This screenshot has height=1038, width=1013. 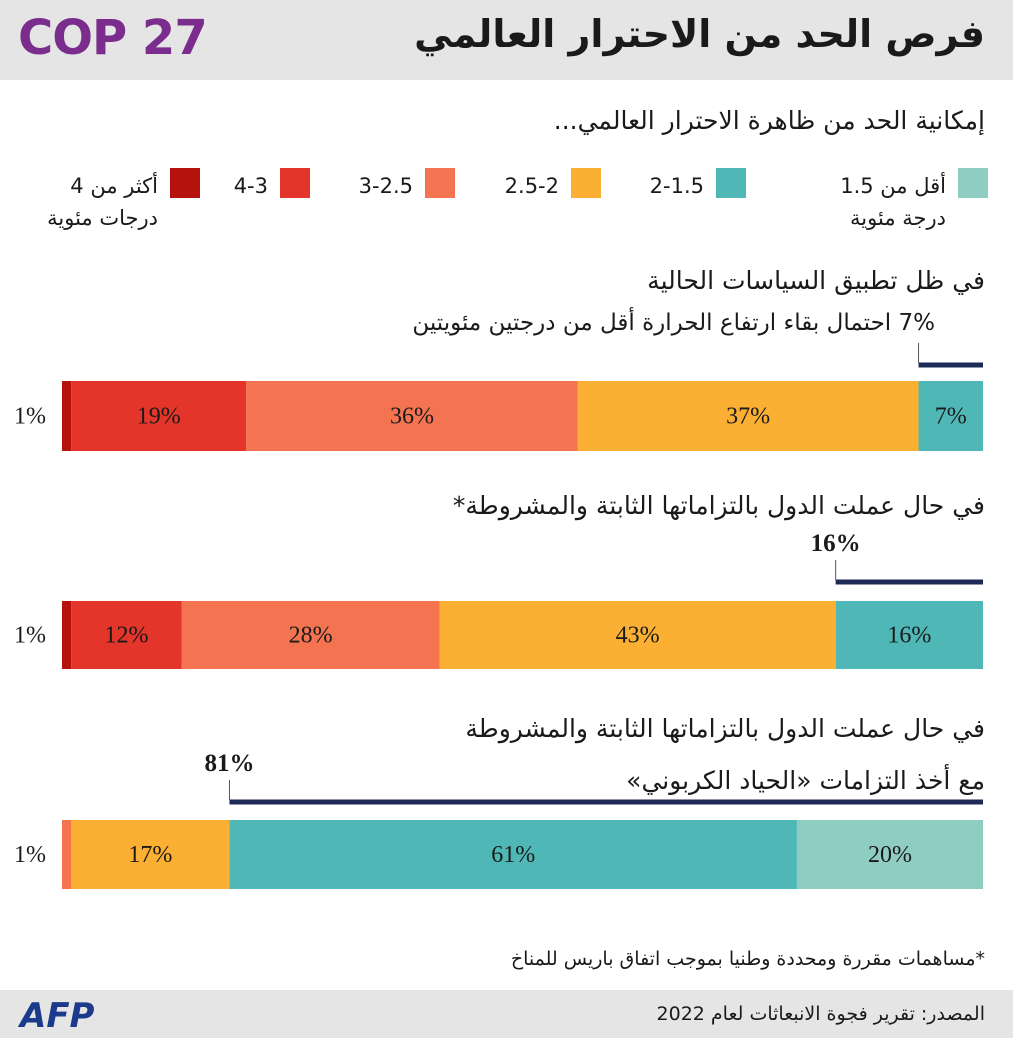 I want to click on value-label: 19%, so click(x=159, y=417).